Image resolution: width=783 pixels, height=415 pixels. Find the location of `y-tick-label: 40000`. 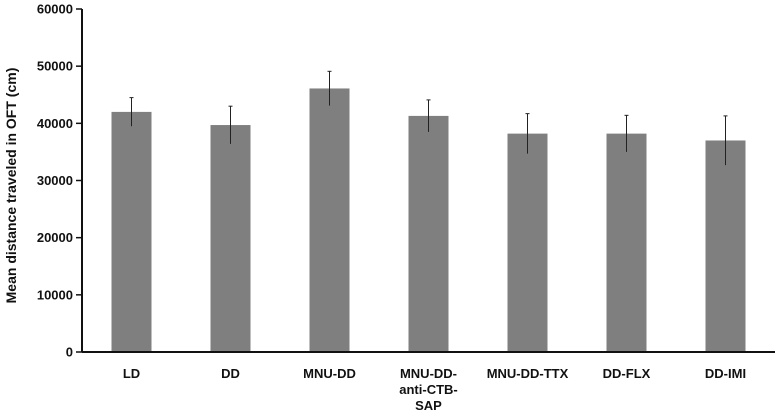

y-tick-label: 40000 is located at coordinates (55, 123).